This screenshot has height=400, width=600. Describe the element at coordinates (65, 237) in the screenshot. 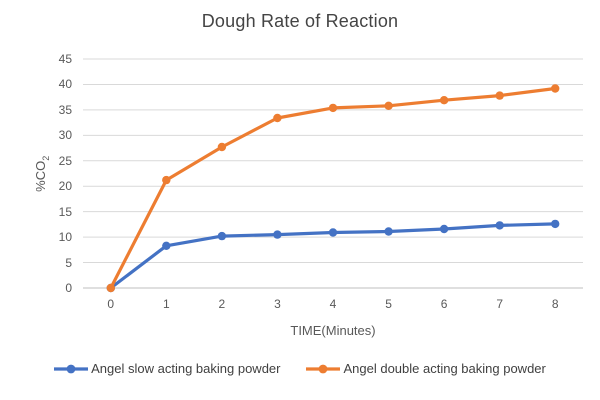

I see `y-tick-label: 10` at that location.